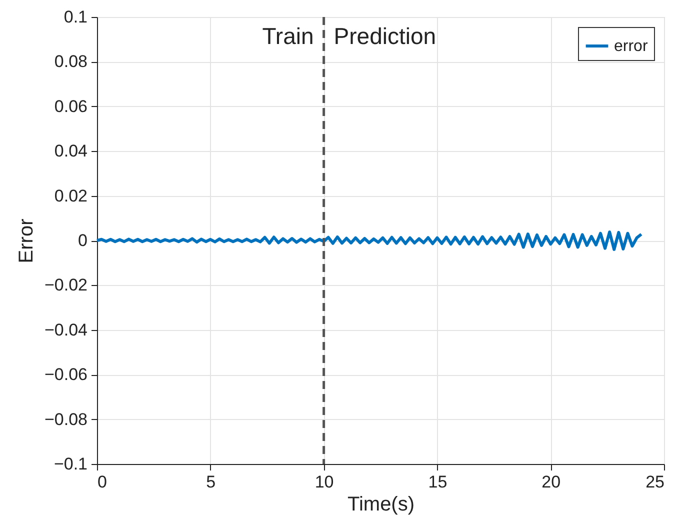 The height and width of the screenshot is (526, 675). What do you see at coordinates (66, 285) in the screenshot?
I see `y-tick-label: −0.02` at bounding box center [66, 285].